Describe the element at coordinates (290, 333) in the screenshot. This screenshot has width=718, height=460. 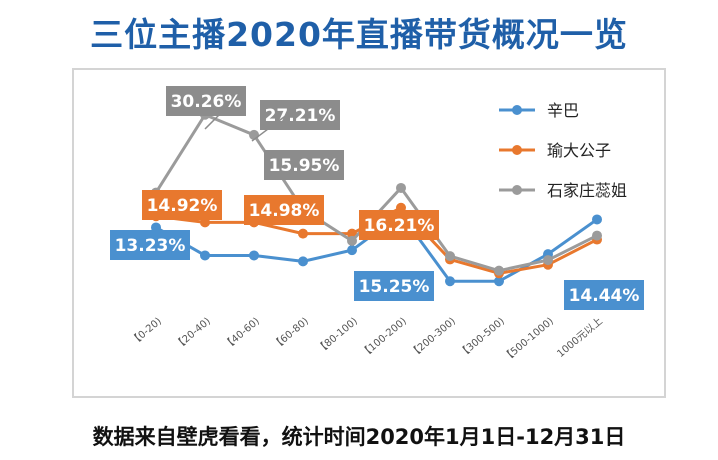
I see `x-tick-label: 【60-80)` at that location.